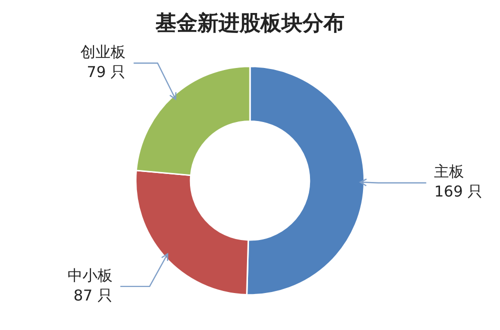 The image size is (500, 330). Describe the element at coordinates (92, 295) in the screenshot. I see `data-label: 87 只` at that location.